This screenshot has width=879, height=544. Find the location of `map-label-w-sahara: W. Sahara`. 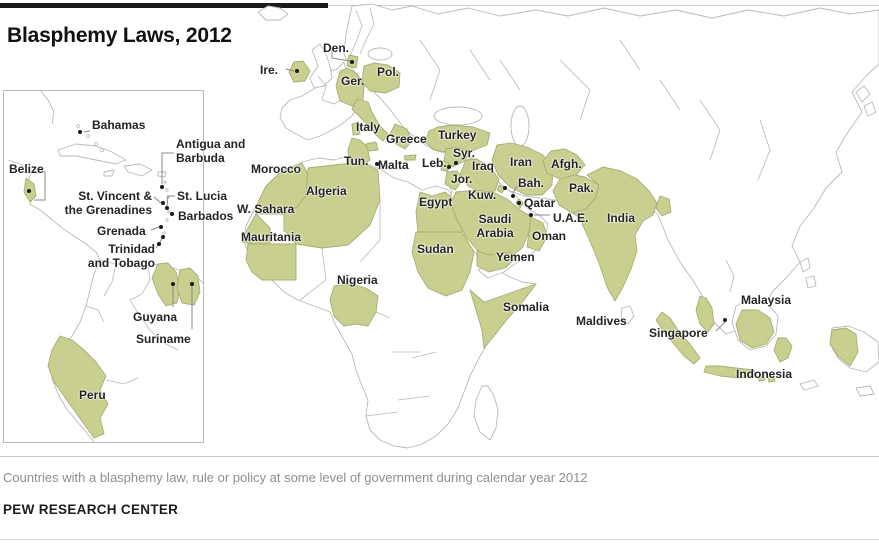

map-label-w-sahara: W. Sahara is located at coordinates (266, 209).